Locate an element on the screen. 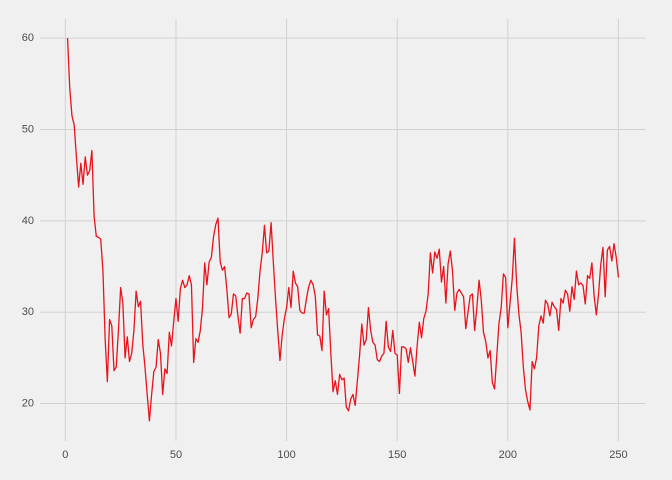 The image size is (672, 480). y-tick-label: 20 is located at coordinates (28, 403).